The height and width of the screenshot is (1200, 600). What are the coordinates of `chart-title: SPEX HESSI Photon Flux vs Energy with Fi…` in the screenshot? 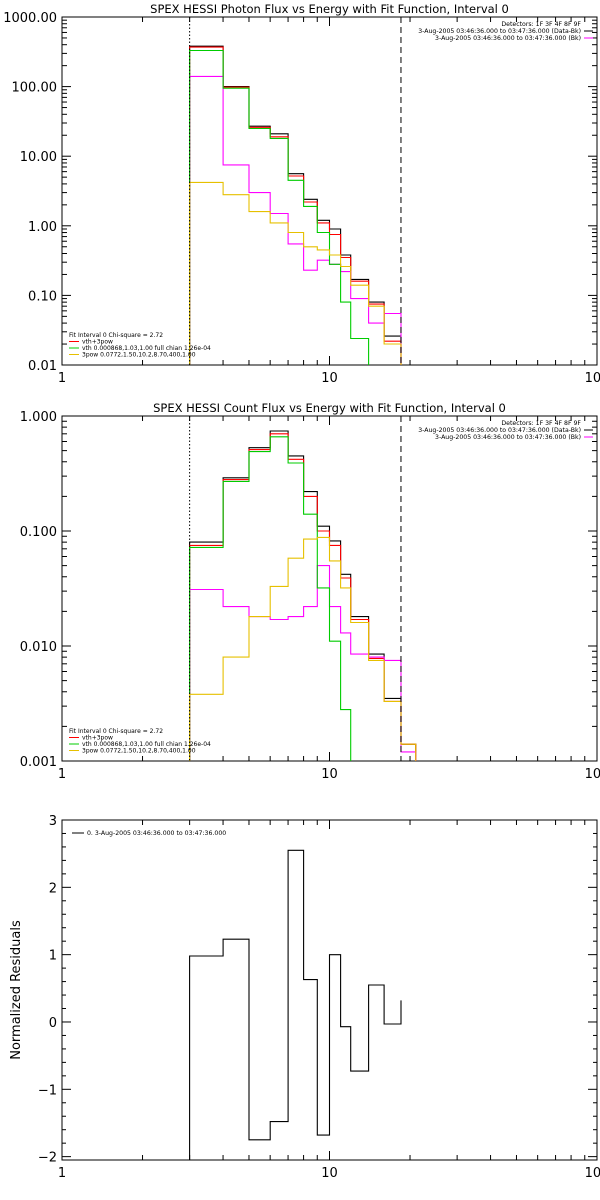 It's located at (329, 9).